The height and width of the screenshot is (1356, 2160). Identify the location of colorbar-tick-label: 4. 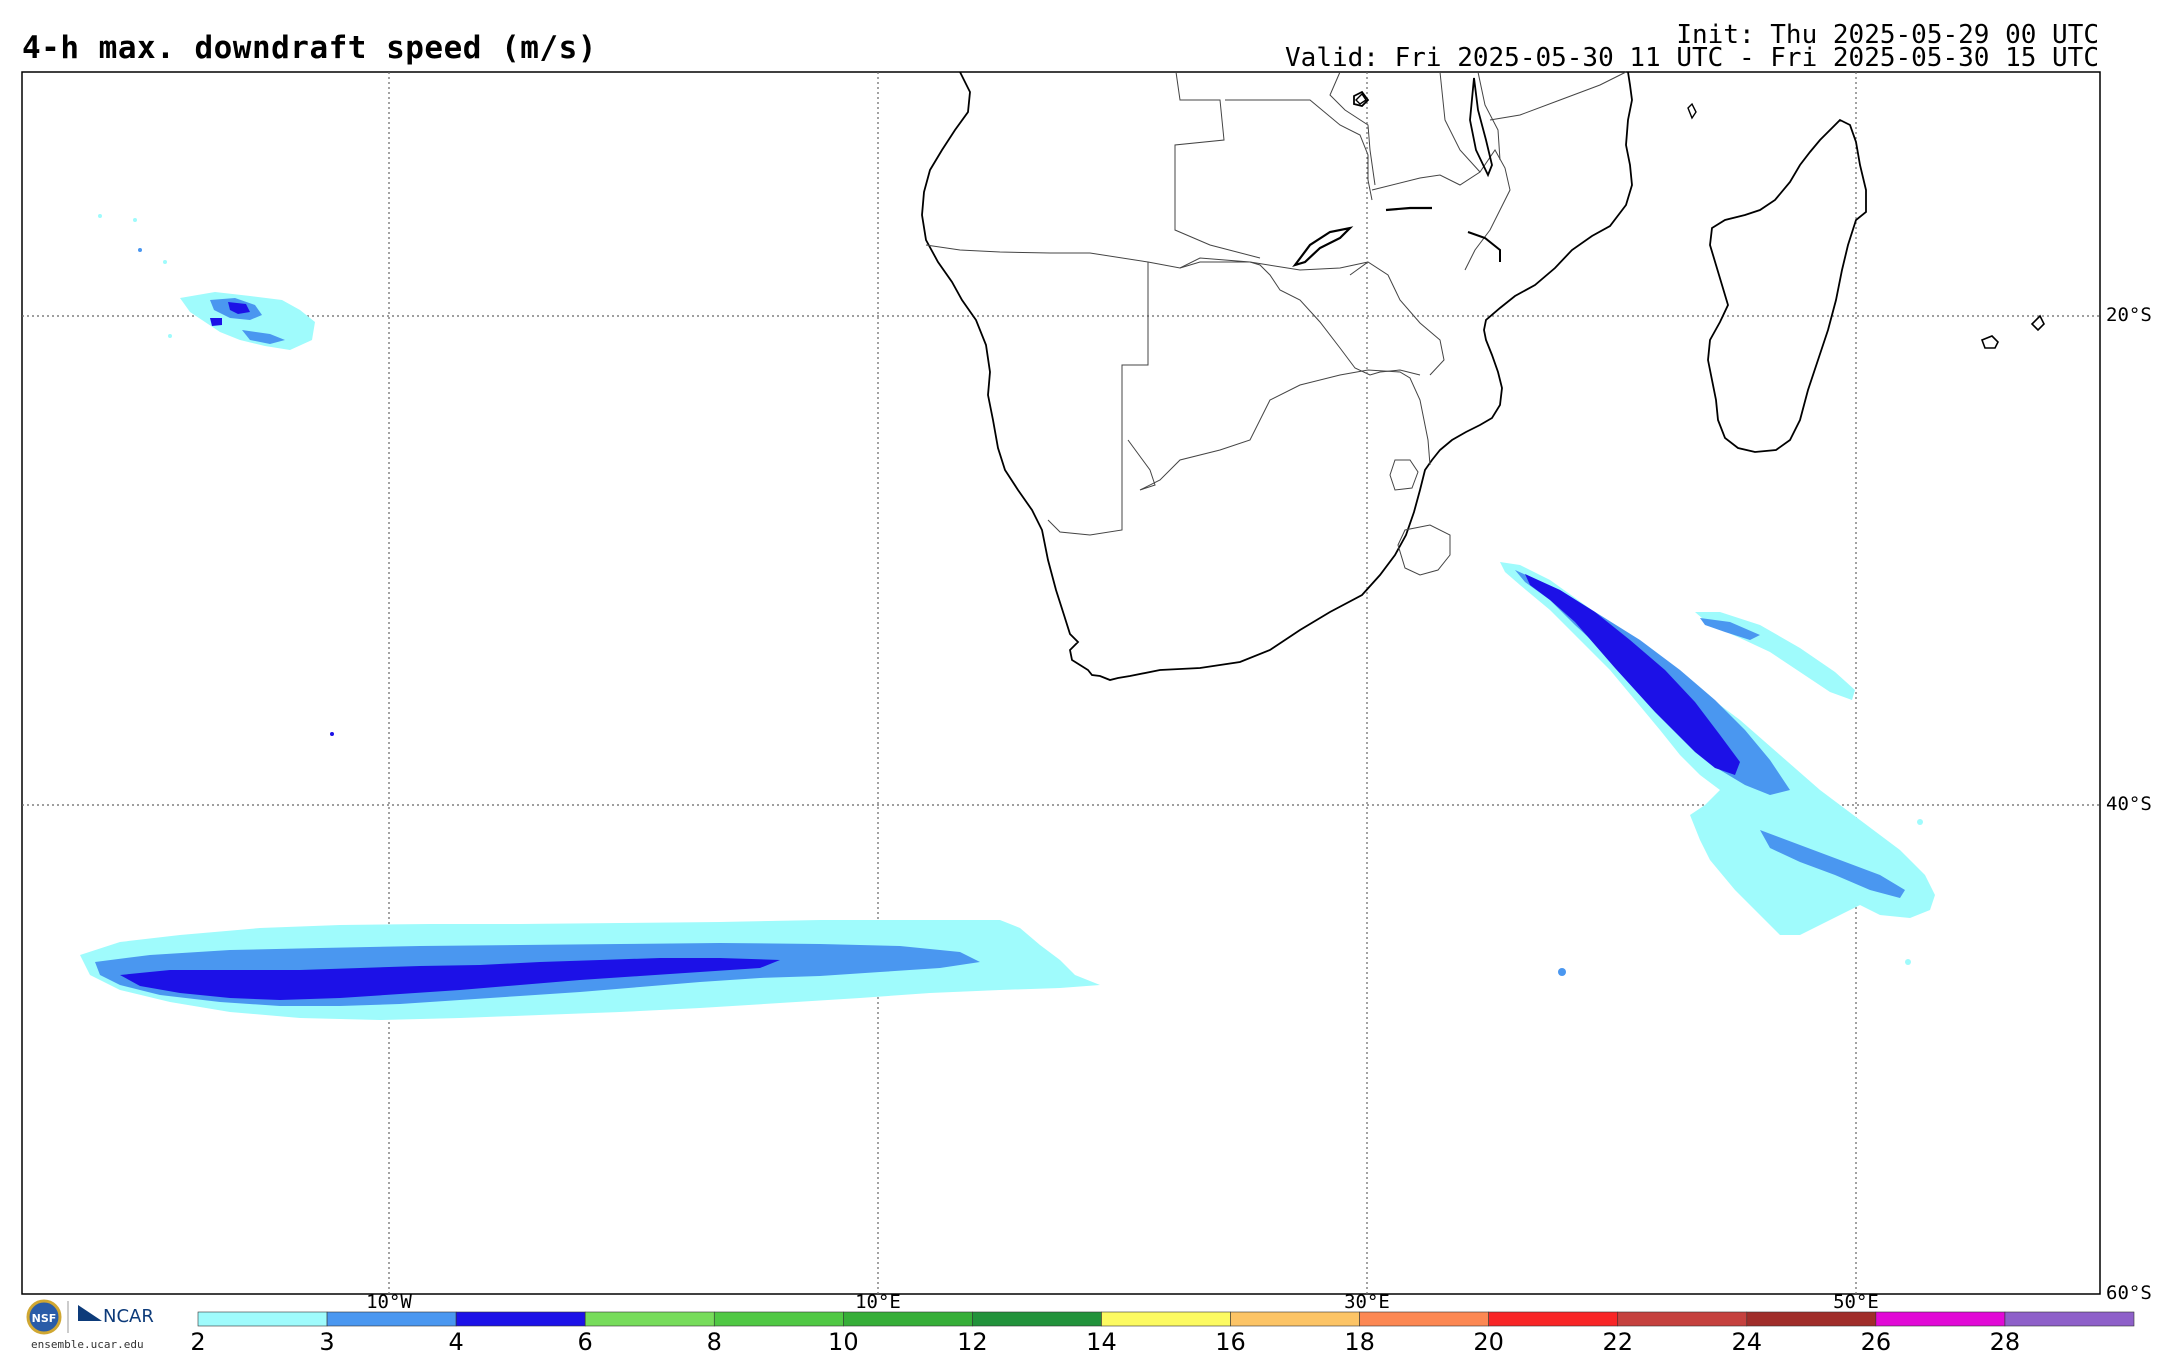
(456, 1342).